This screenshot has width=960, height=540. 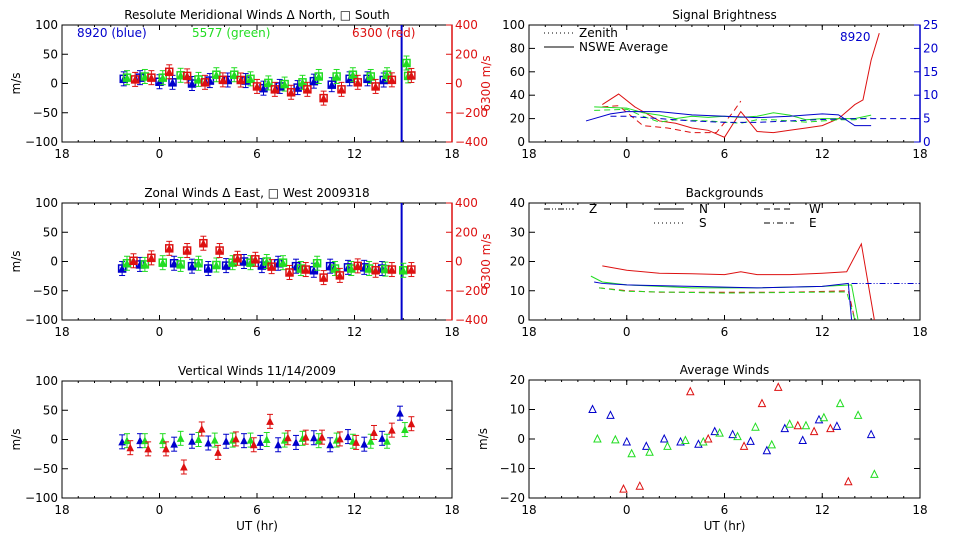 What do you see at coordinates (517, 232) in the screenshot?
I see `y-tick-label: 30` at bounding box center [517, 232].